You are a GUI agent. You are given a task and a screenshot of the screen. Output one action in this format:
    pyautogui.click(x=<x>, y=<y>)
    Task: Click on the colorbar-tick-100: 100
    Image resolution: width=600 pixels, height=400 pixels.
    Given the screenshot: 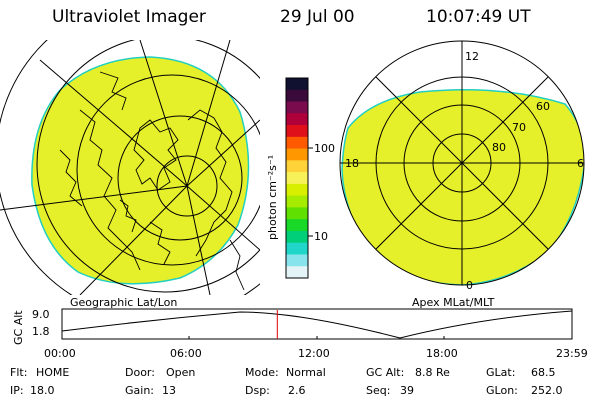 What is the action you would take?
    pyautogui.click(x=324, y=148)
    